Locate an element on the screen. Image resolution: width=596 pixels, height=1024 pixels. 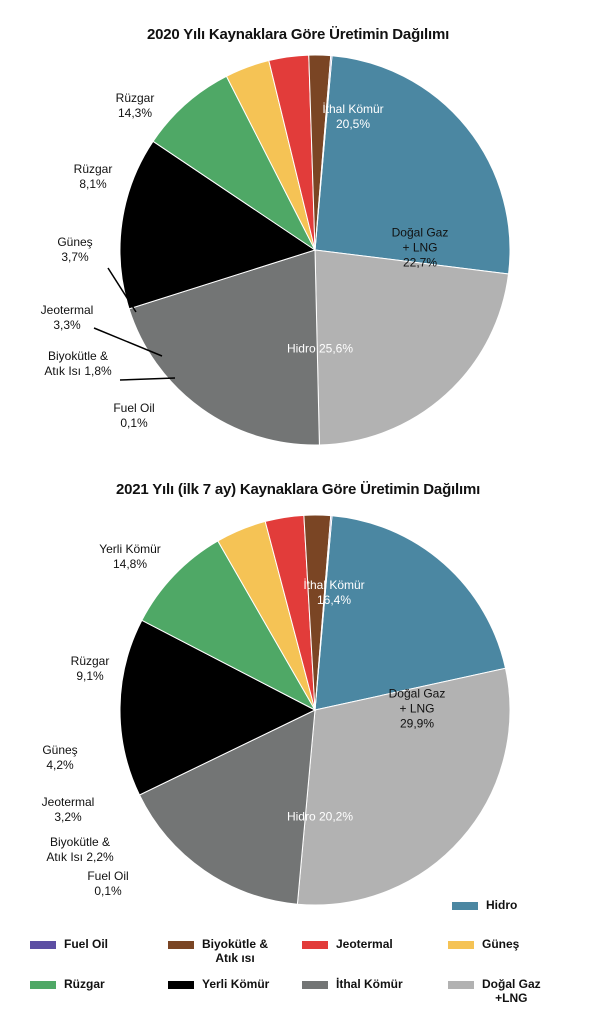
legend-item-ithal: İthal Kömür is located at coordinates (352, 984).